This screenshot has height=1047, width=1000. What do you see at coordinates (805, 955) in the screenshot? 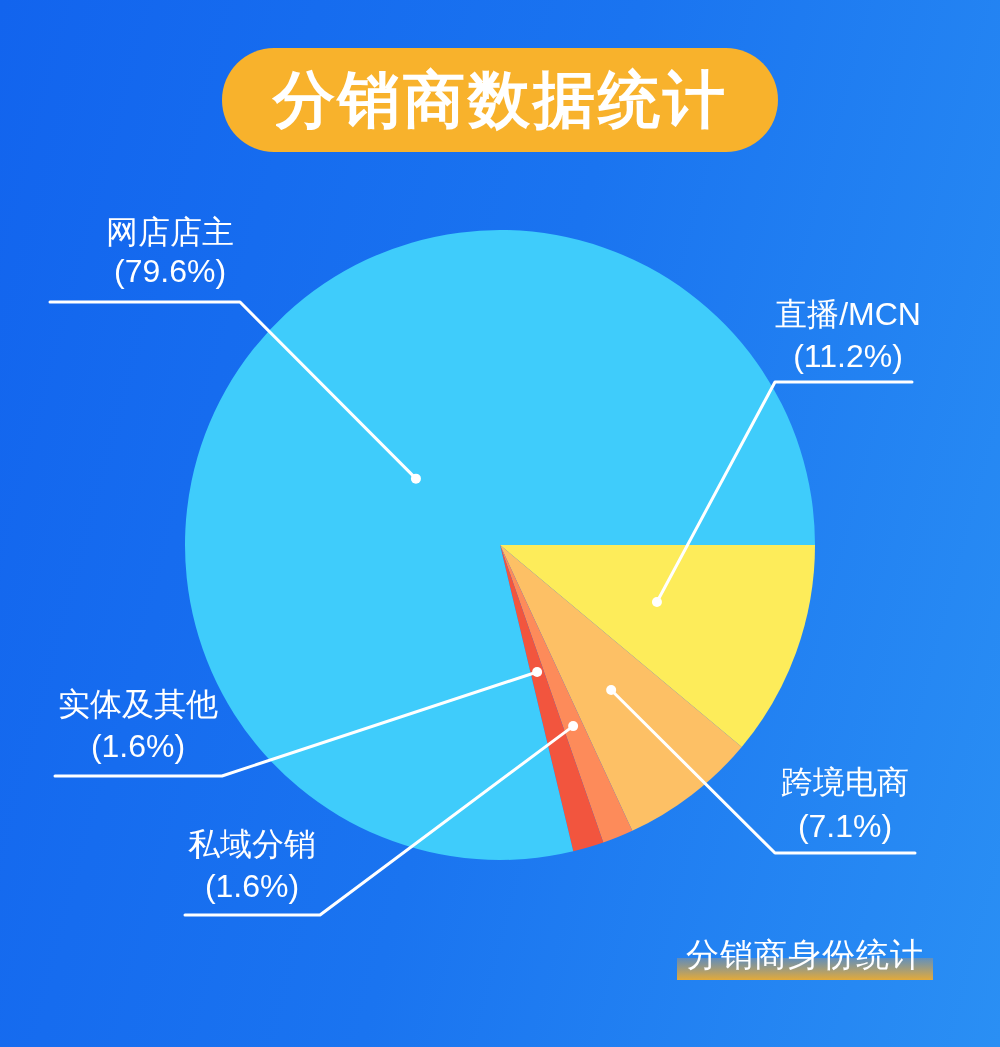
I see `text: 分销商身份统计` at bounding box center [805, 955].